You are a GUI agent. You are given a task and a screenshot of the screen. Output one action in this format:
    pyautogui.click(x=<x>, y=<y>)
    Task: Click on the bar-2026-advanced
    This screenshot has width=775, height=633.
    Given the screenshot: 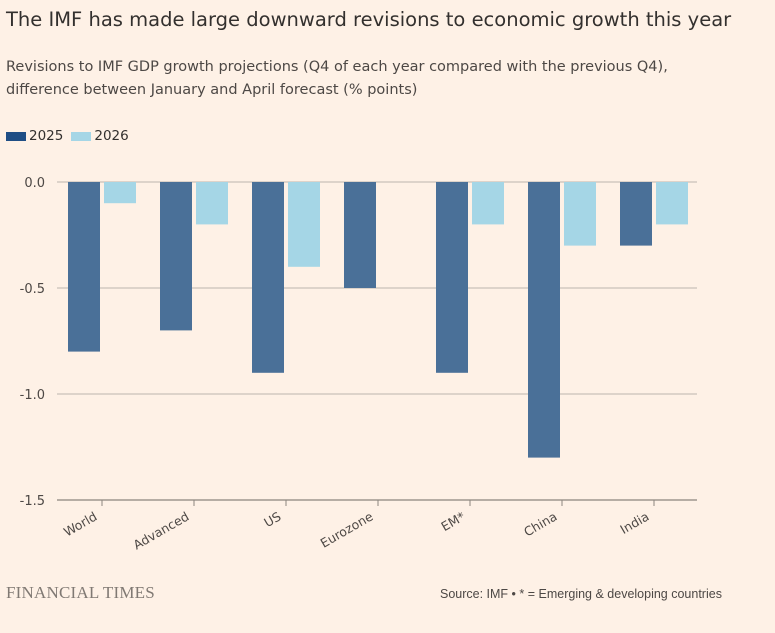 What is the action you would take?
    pyautogui.click(x=212, y=203)
    